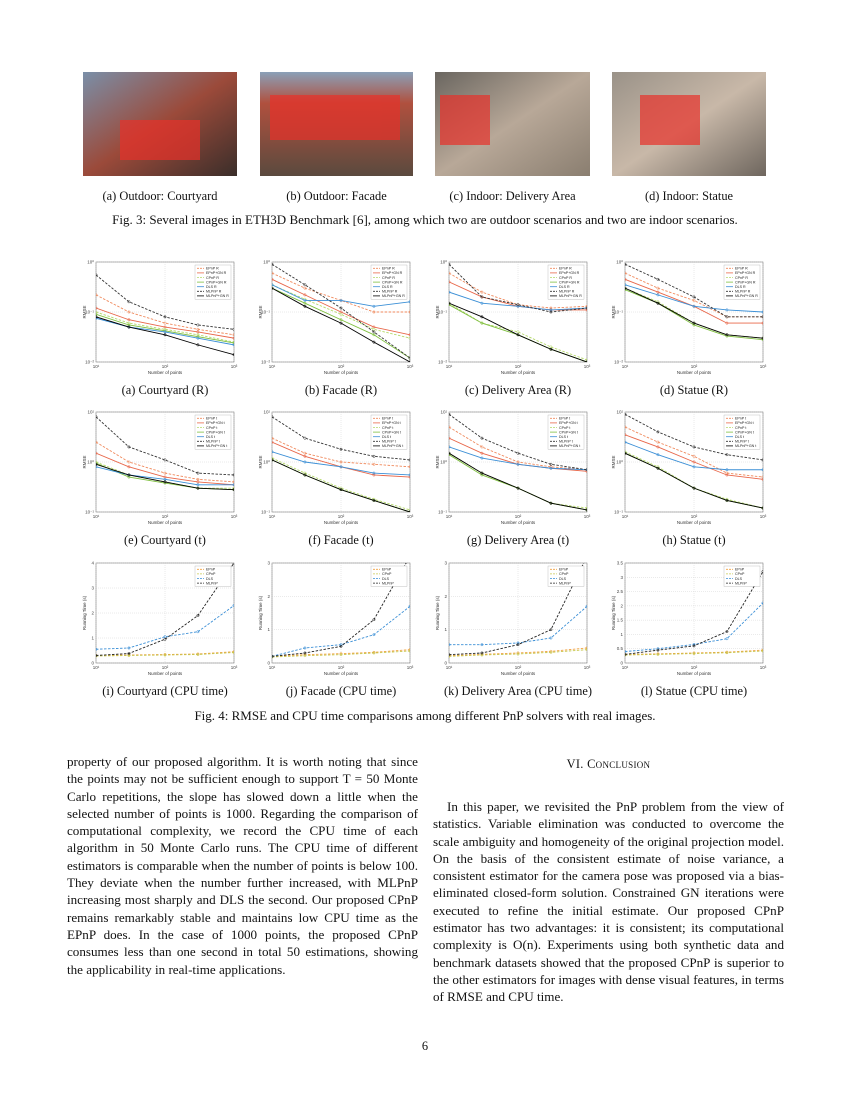 Image resolution: width=850 pixels, height=1100 pixels. Describe the element at coordinates (512, 196) in the screenshot. I see `subfigure-caption: (c) Indoor: Delivery Area` at that location.